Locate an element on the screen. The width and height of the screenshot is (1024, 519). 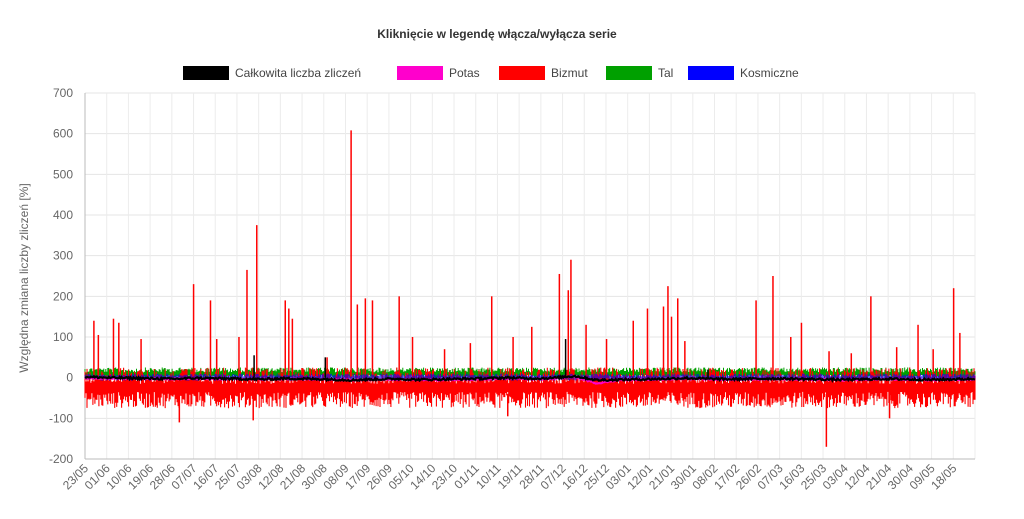
legend-item-5: Kosmiczne is located at coordinates (743, 73).